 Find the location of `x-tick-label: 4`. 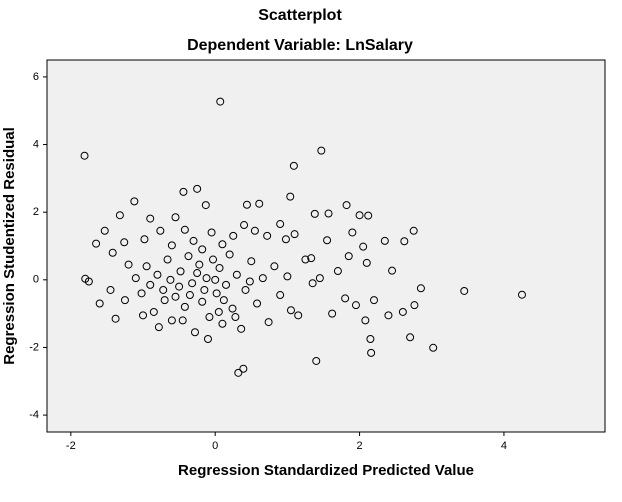

x-tick-label: 4 is located at coordinates (504, 446).